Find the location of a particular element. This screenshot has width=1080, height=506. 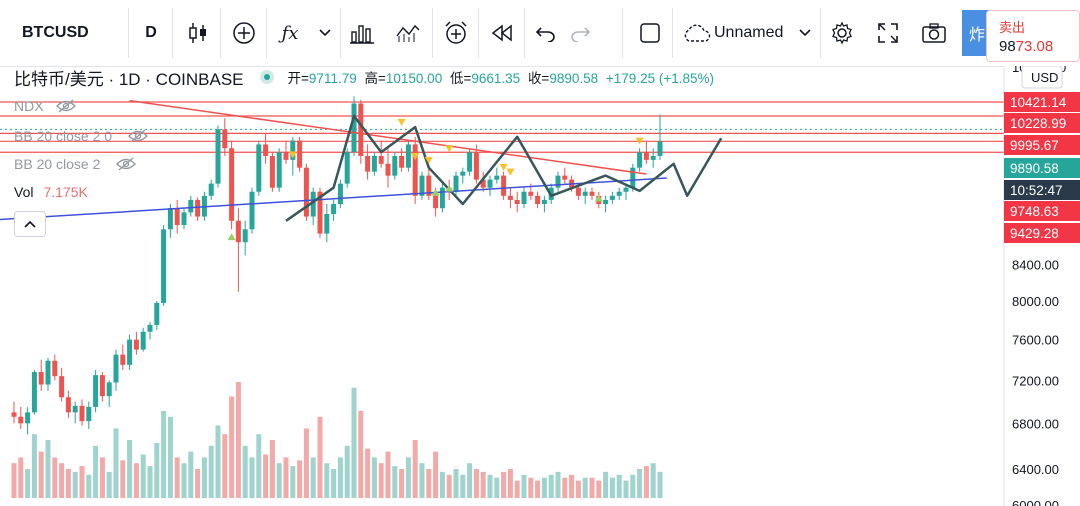

indicator-volume: Vol 7.175K is located at coordinates (51, 192).